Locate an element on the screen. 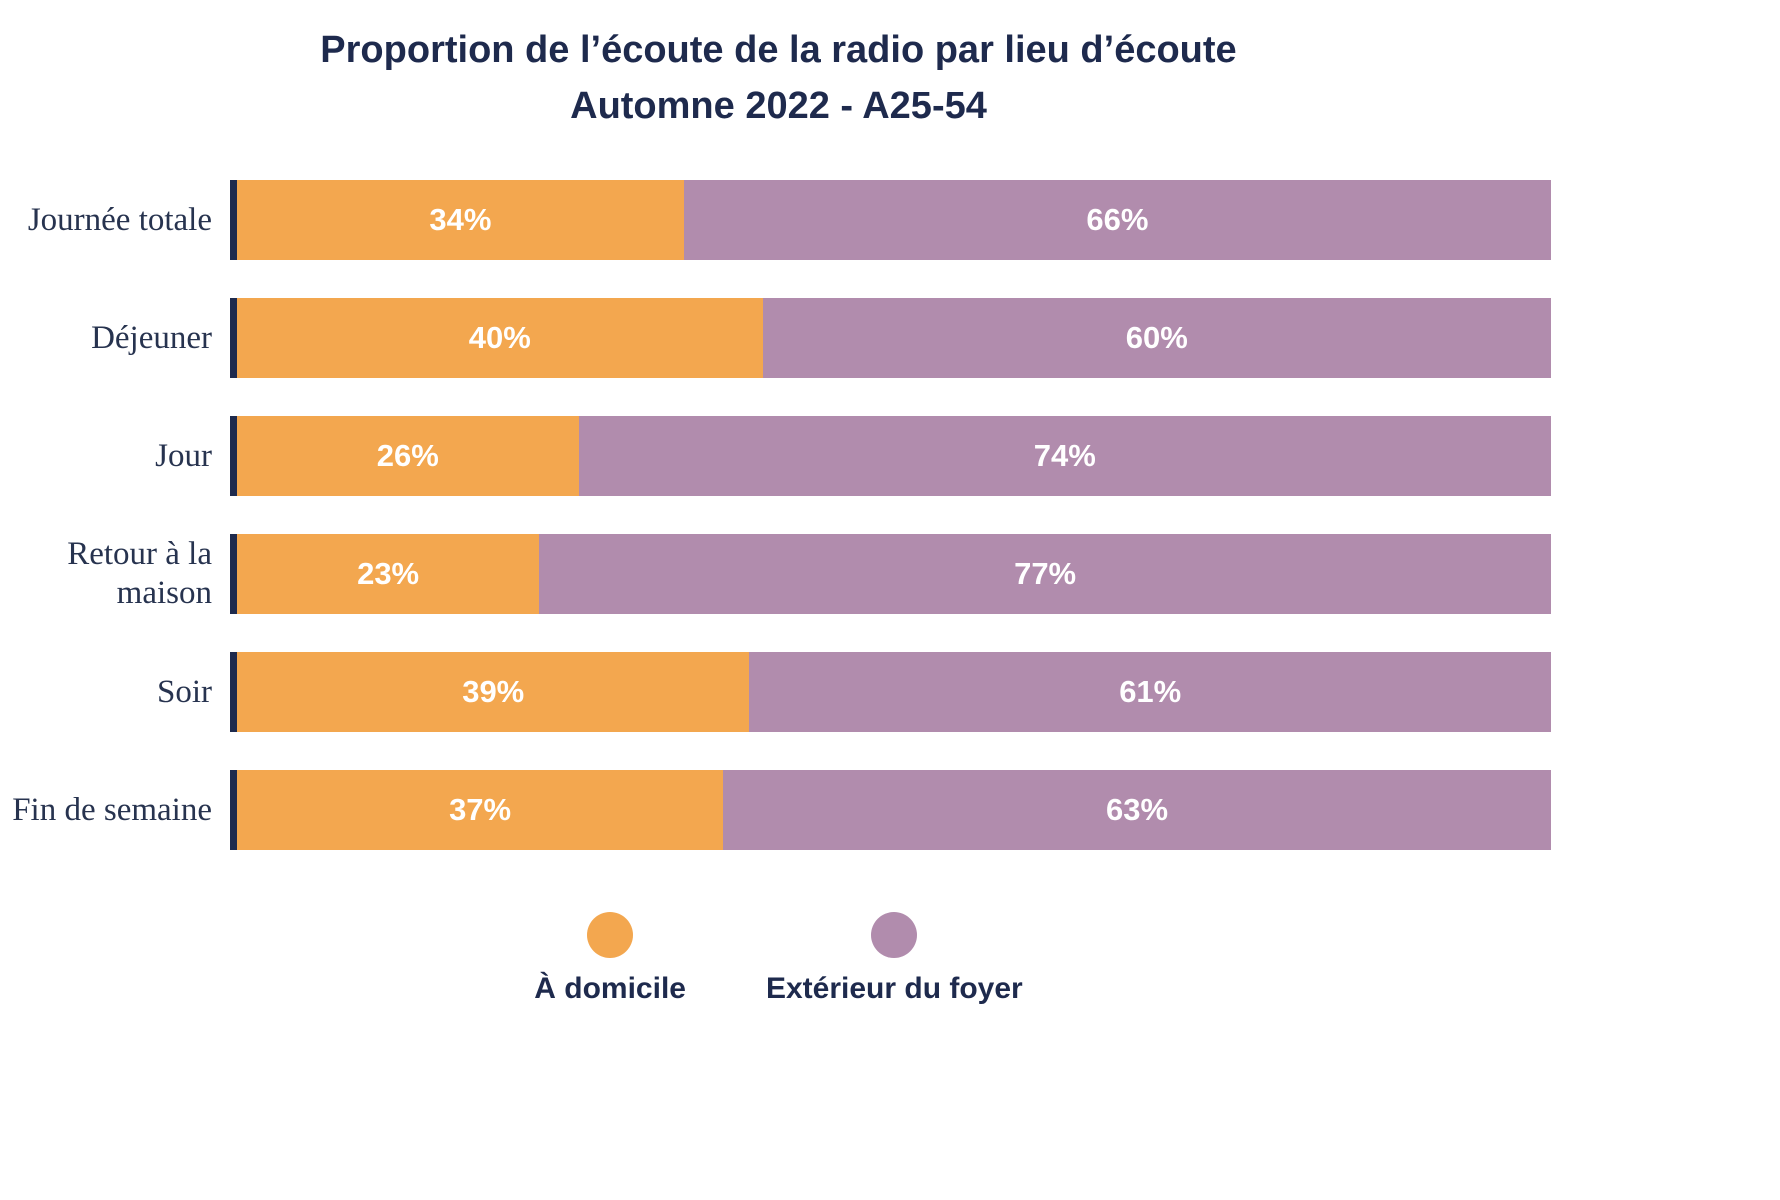  stacked-bar: 40% 60% is located at coordinates (890, 338).